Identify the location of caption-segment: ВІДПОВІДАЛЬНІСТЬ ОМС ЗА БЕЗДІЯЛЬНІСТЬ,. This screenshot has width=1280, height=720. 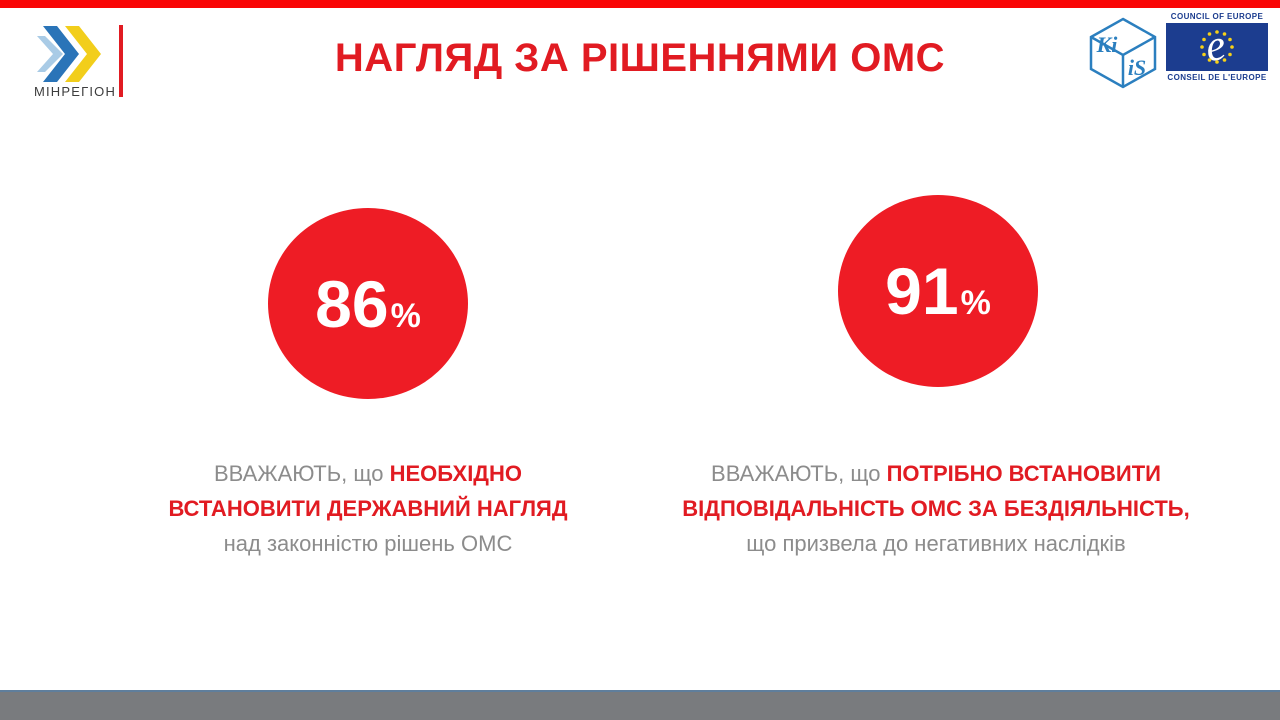
(936, 508).